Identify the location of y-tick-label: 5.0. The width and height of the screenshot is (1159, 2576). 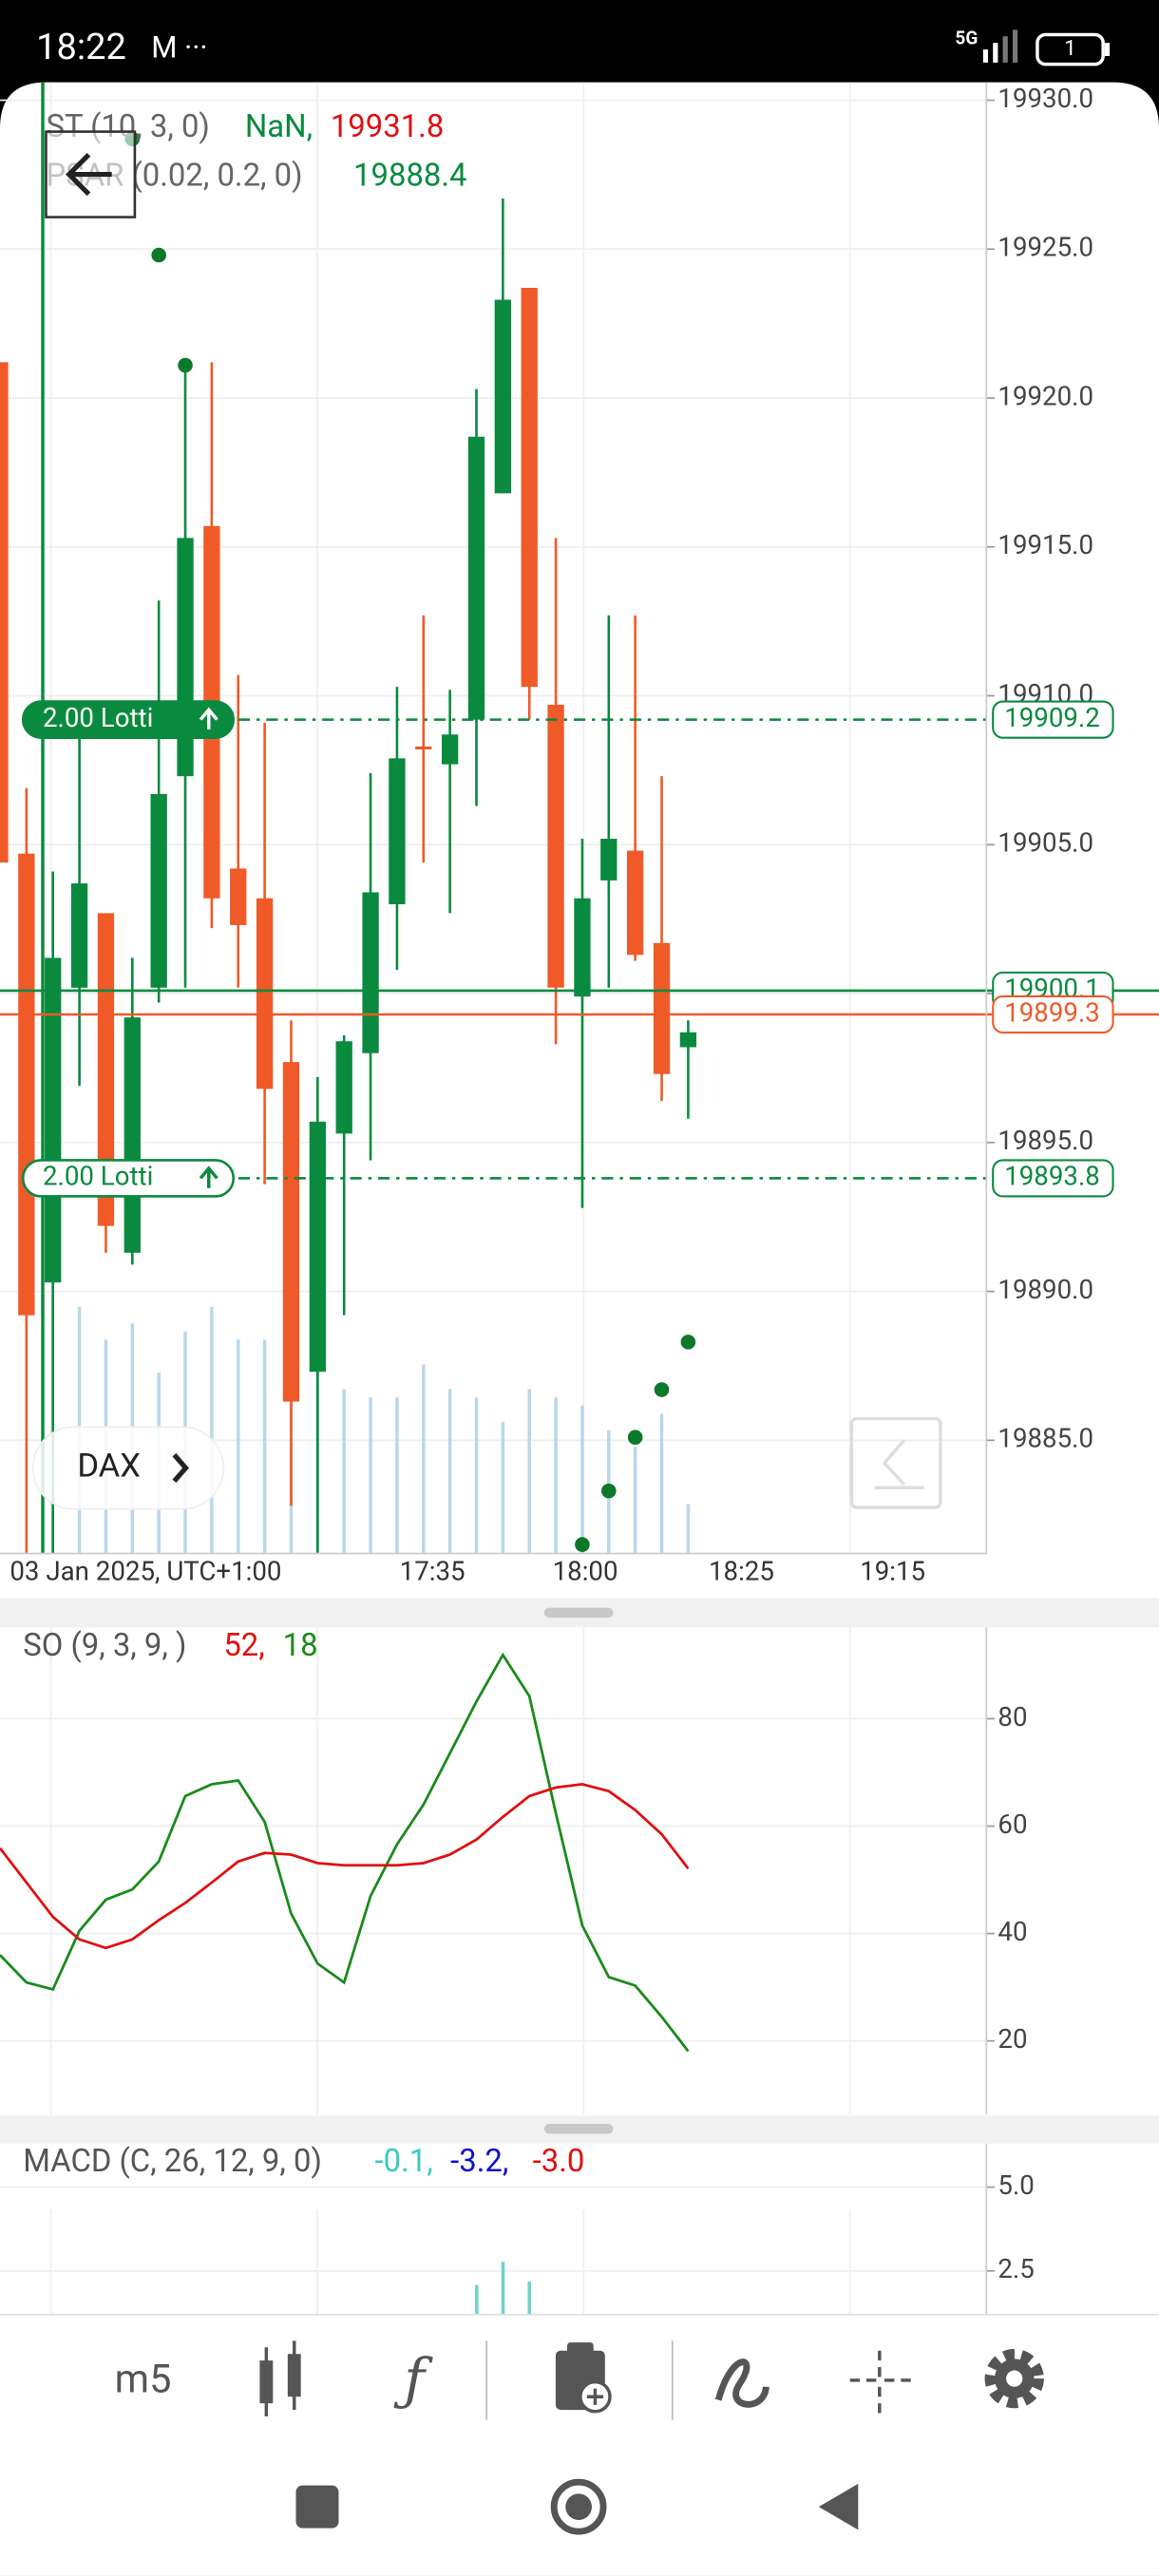
(1016, 2185).